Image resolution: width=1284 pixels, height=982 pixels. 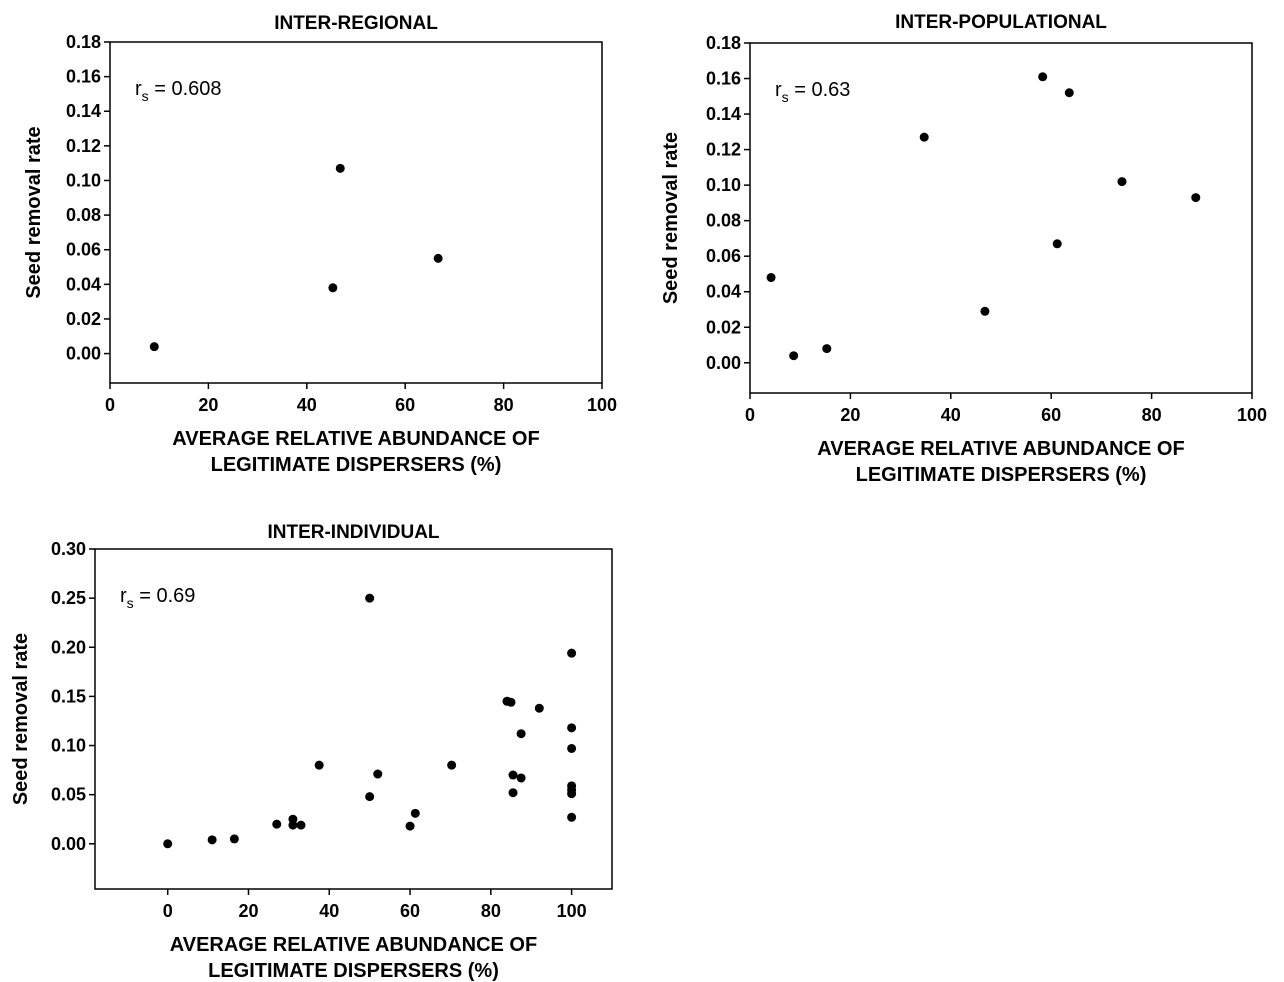 What do you see at coordinates (723, 114) in the screenshot?
I see `y-tick-label: 0.14` at bounding box center [723, 114].